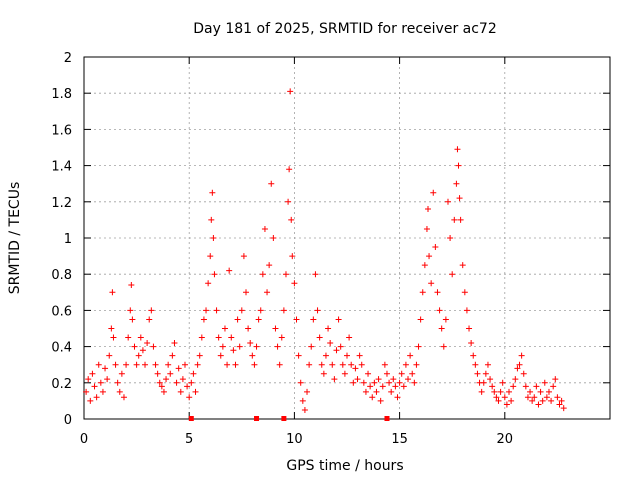  I want to click on x-tick-label: 10, so click(294, 439).